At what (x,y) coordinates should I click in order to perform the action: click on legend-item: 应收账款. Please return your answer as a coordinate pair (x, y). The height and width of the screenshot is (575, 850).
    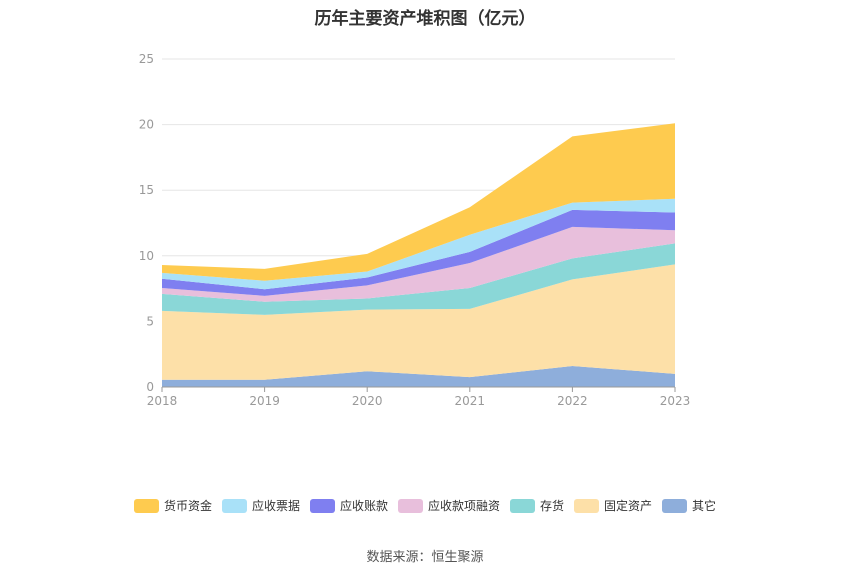
    Looking at the image, I should click on (348, 505).